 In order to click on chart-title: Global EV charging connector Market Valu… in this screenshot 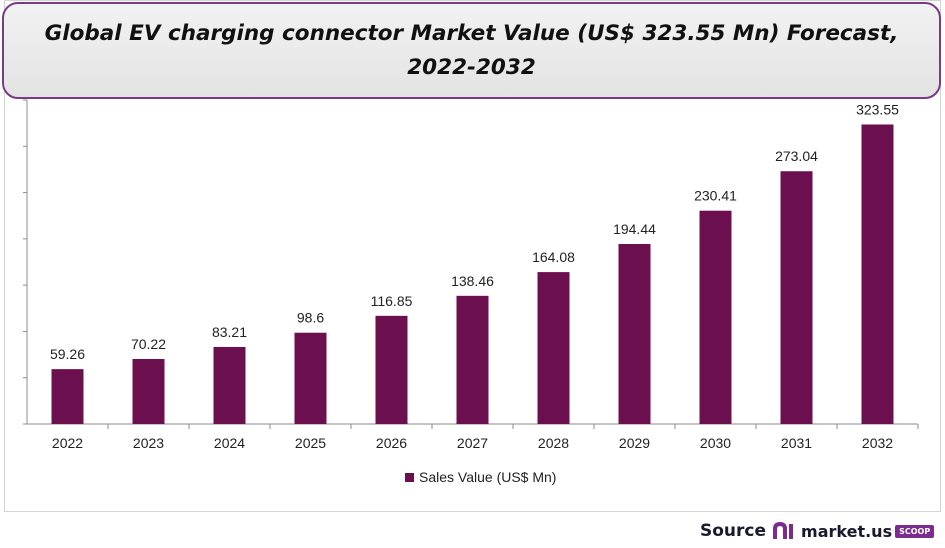, I will do `click(471, 50)`.